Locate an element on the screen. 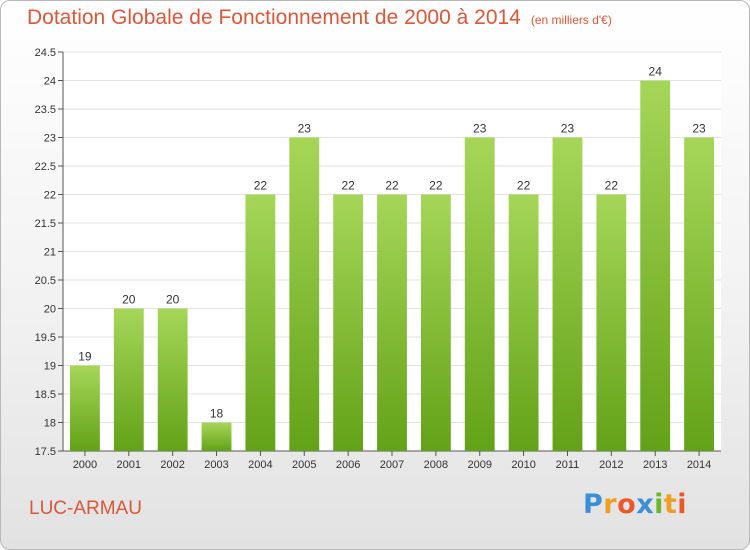 The width and height of the screenshot is (750, 550). bar-value-label: 18 is located at coordinates (217, 414).